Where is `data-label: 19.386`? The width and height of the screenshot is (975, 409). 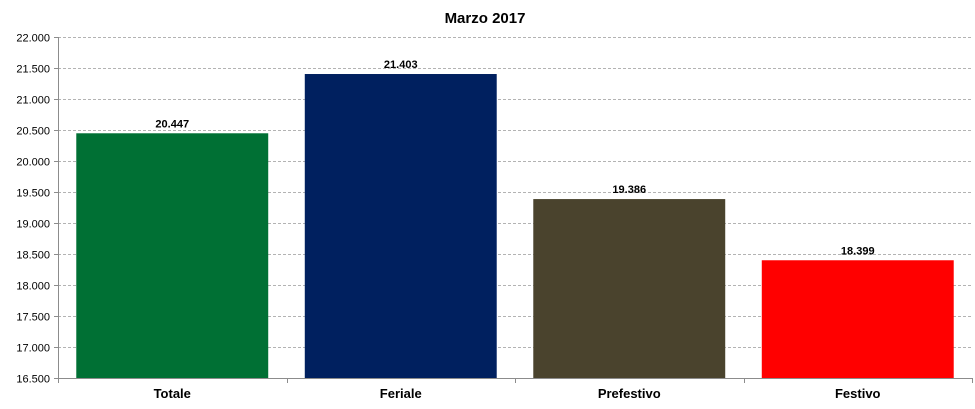
data-label: 19.386 is located at coordinates (629, 190).